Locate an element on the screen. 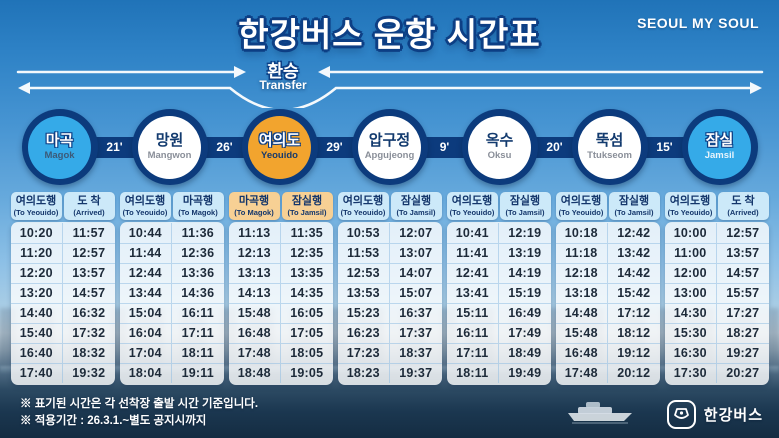 This screenshot has width=779, height=438. transfer-route-arrows is located at coordinates (390, 87).